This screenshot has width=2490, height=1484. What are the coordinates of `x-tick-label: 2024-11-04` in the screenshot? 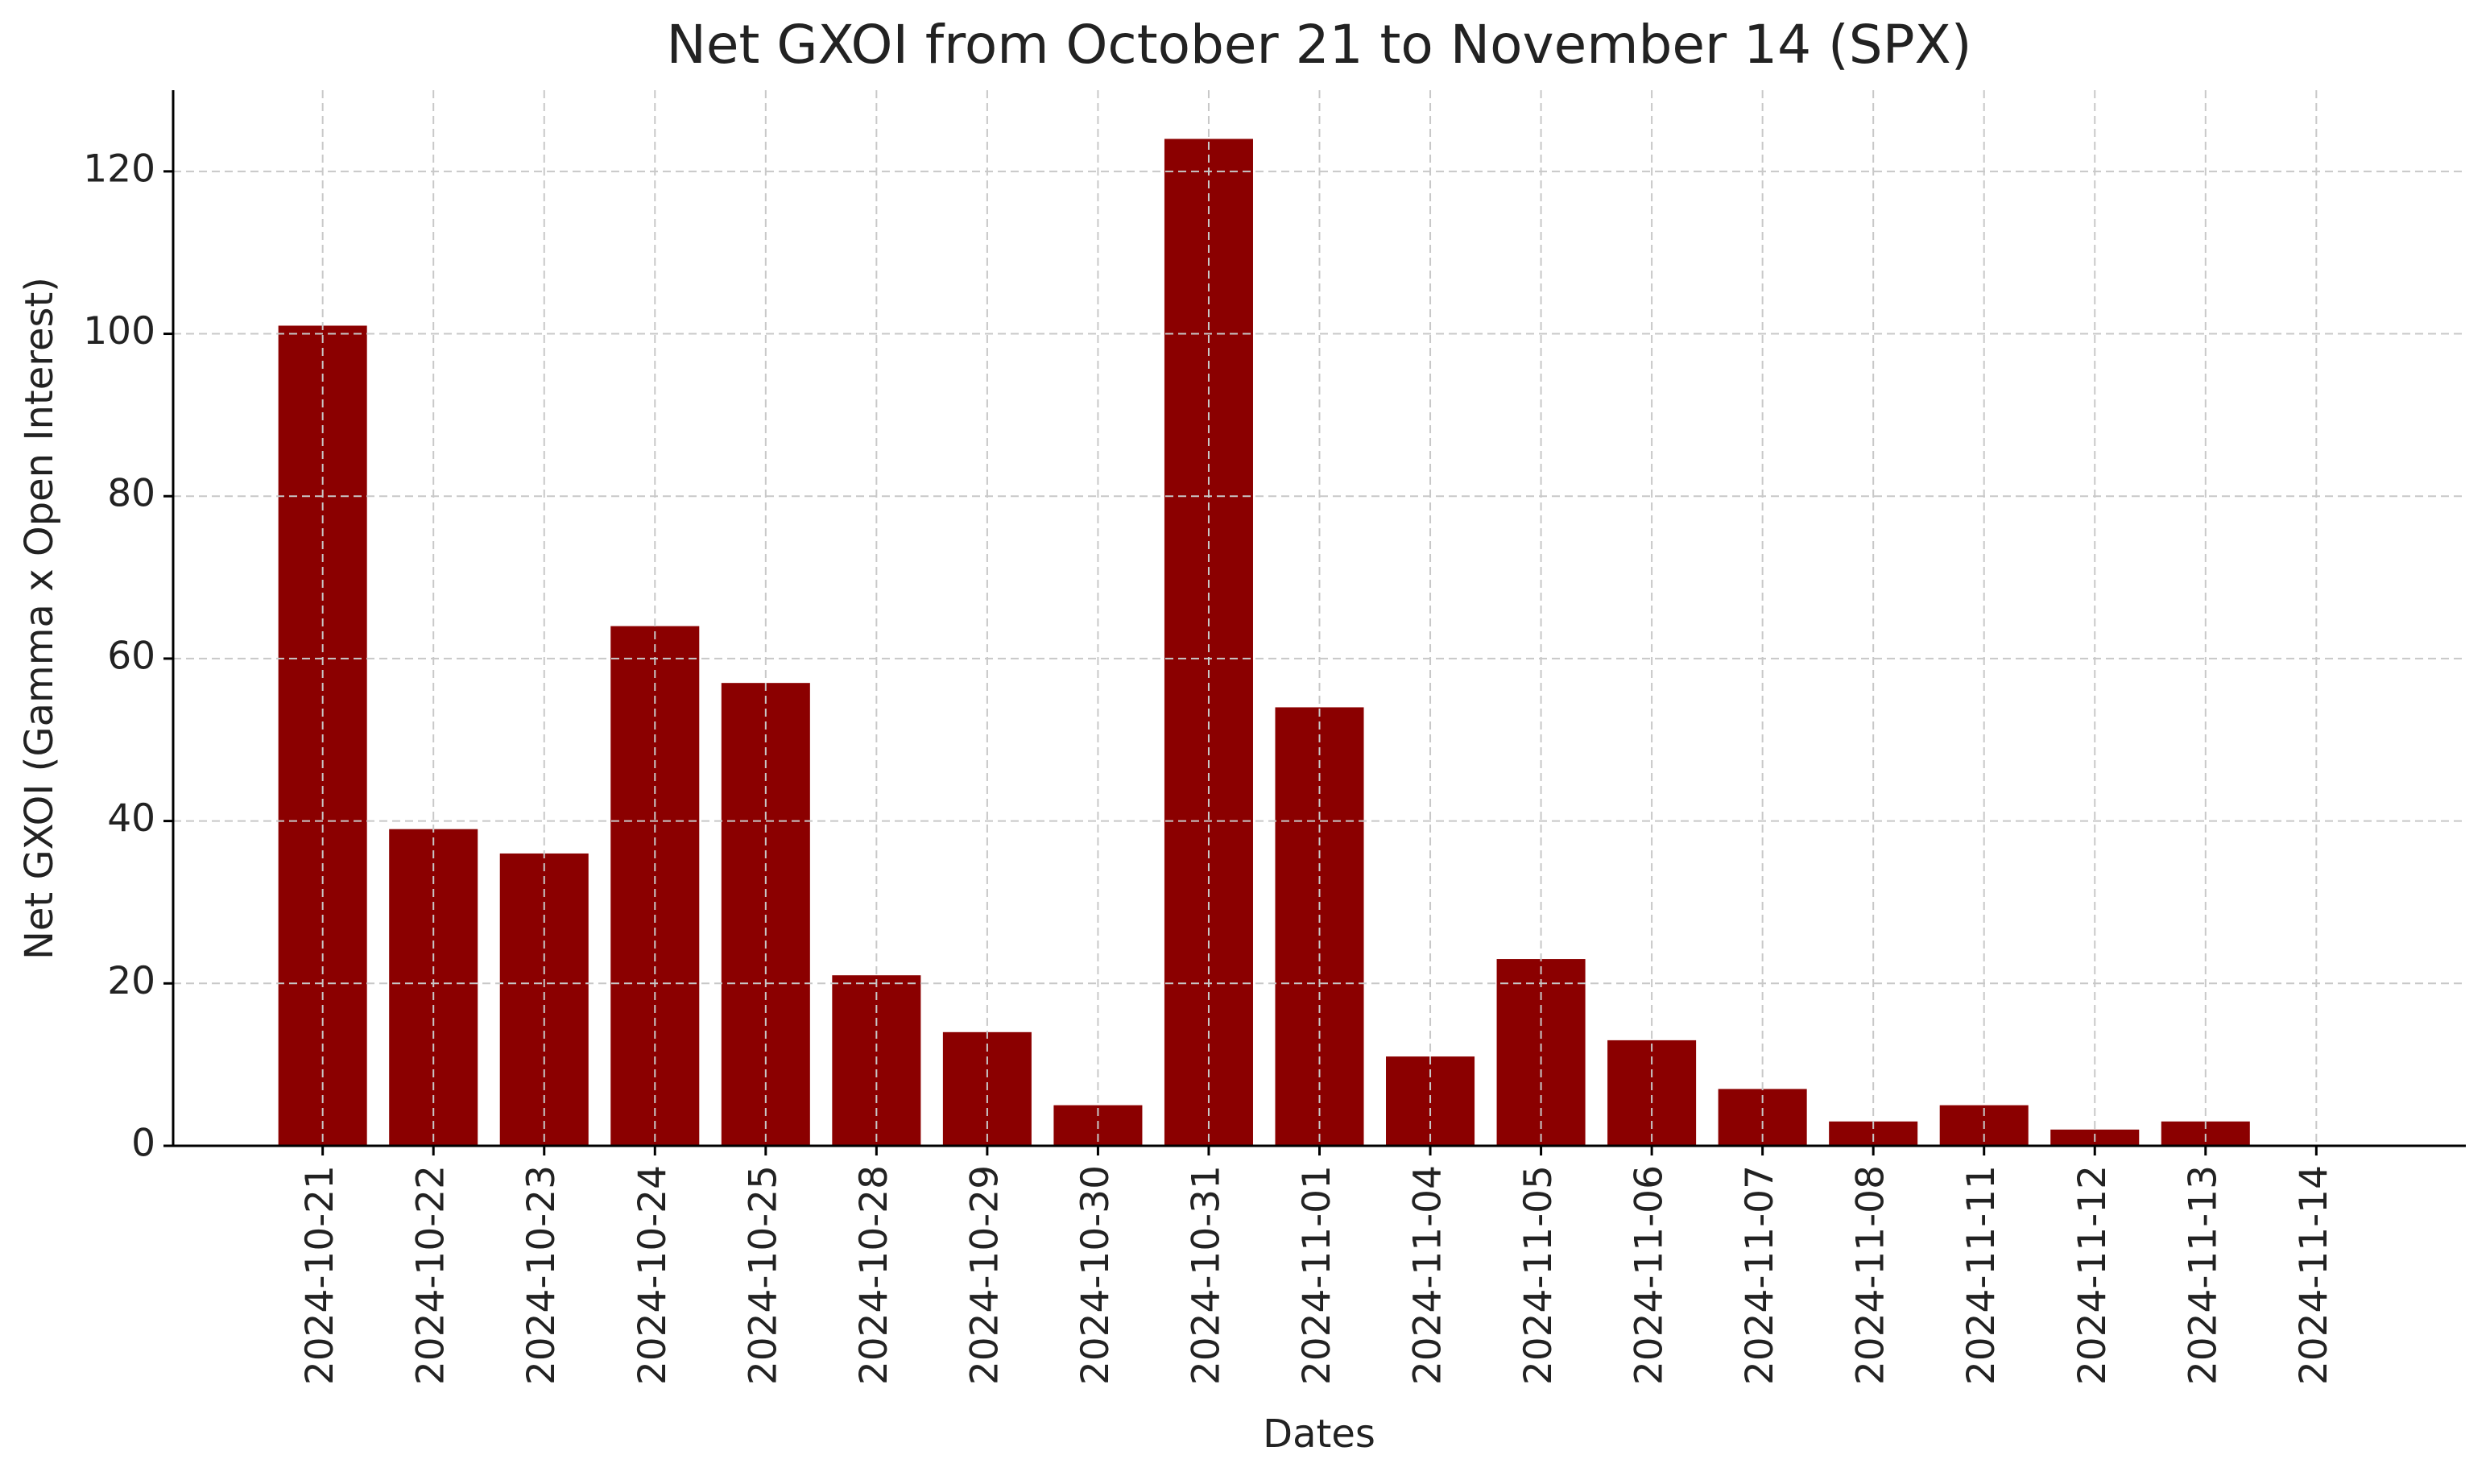 It's located at (1428, 1275).